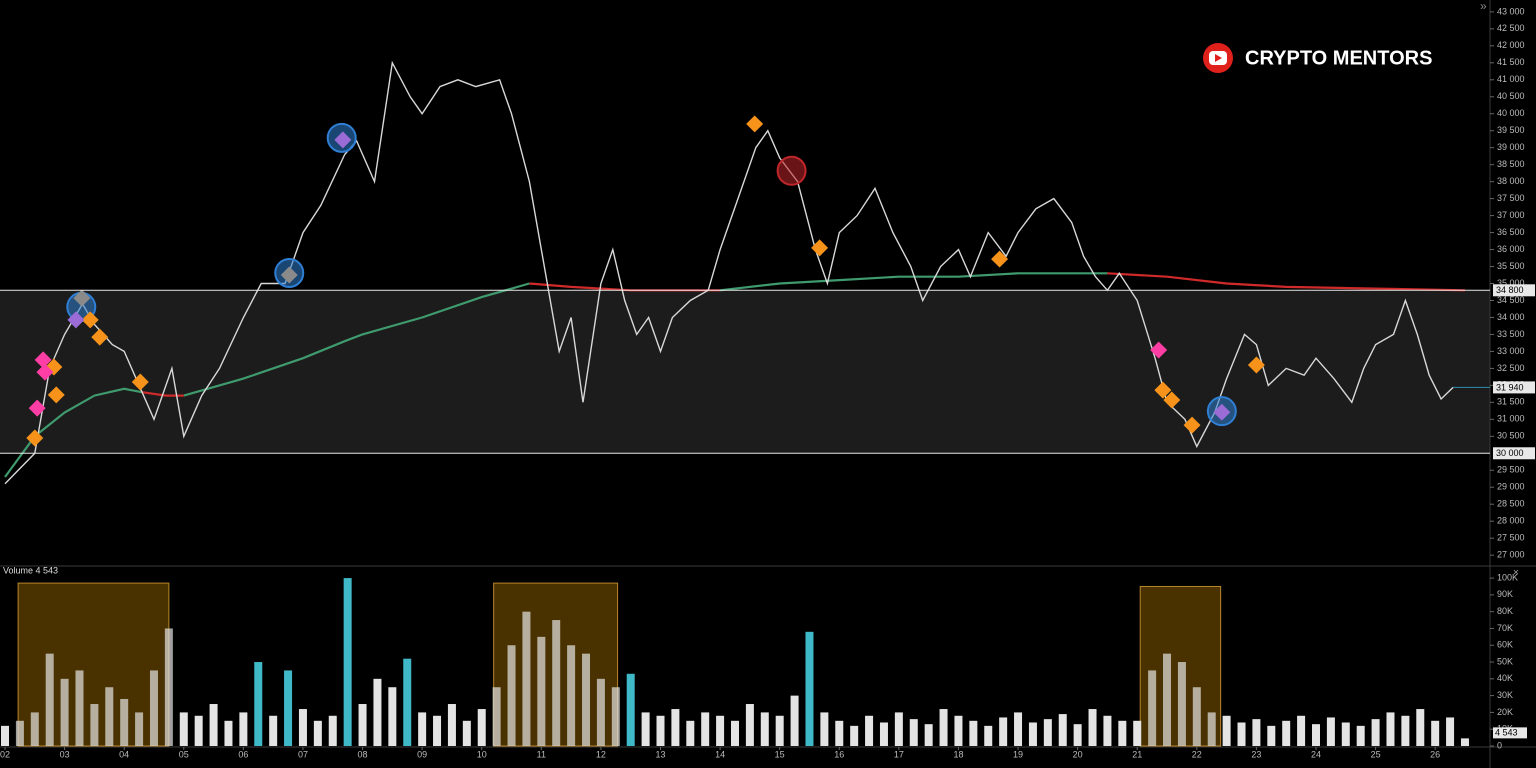 The width and height of the screenshot is (1536, 768). Describe the element at coordinates (660, 754) in the screenshot. I see `x-tick-label: 13` at that location.